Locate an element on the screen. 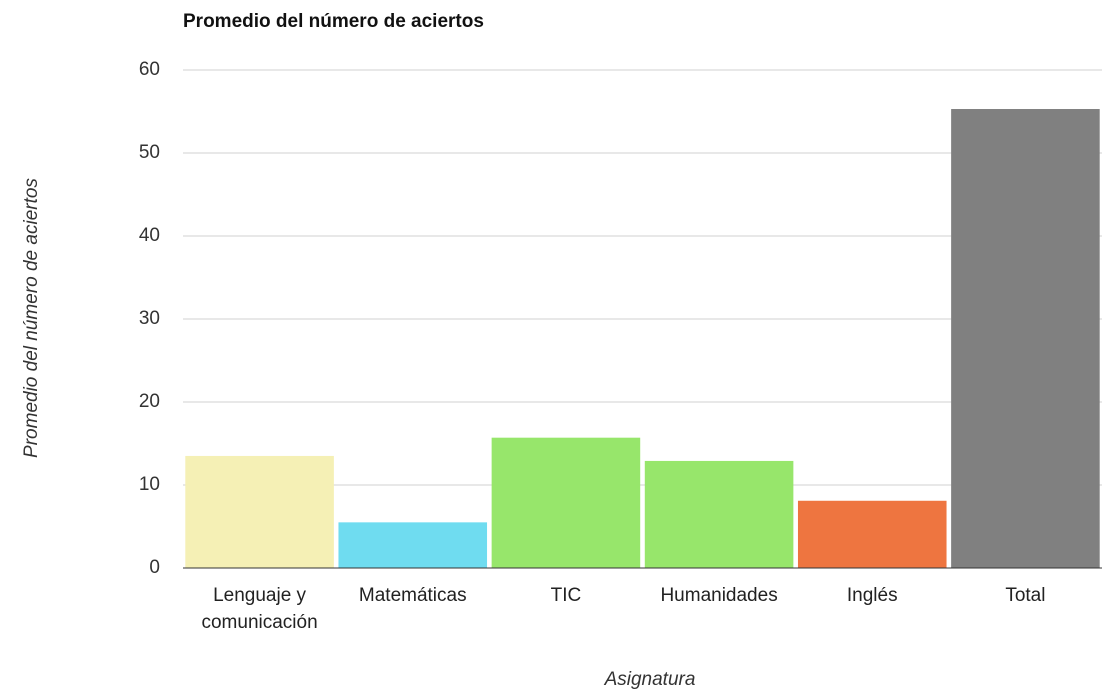 Image resolution: width=1102 pixels, height=691 pixels. chart-title: Promedio del número de aciertos is located at coordinates (333, 21).